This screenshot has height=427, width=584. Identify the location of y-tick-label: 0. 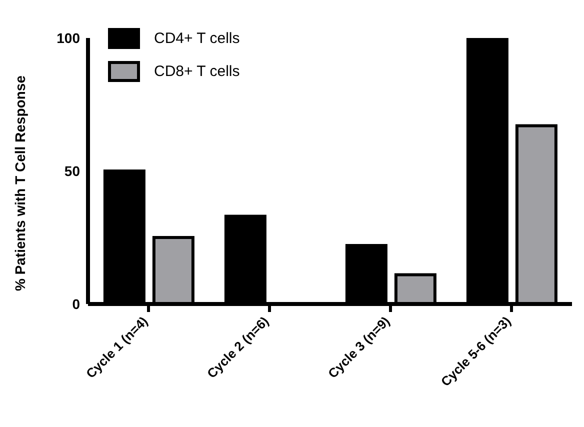
(76, 304).